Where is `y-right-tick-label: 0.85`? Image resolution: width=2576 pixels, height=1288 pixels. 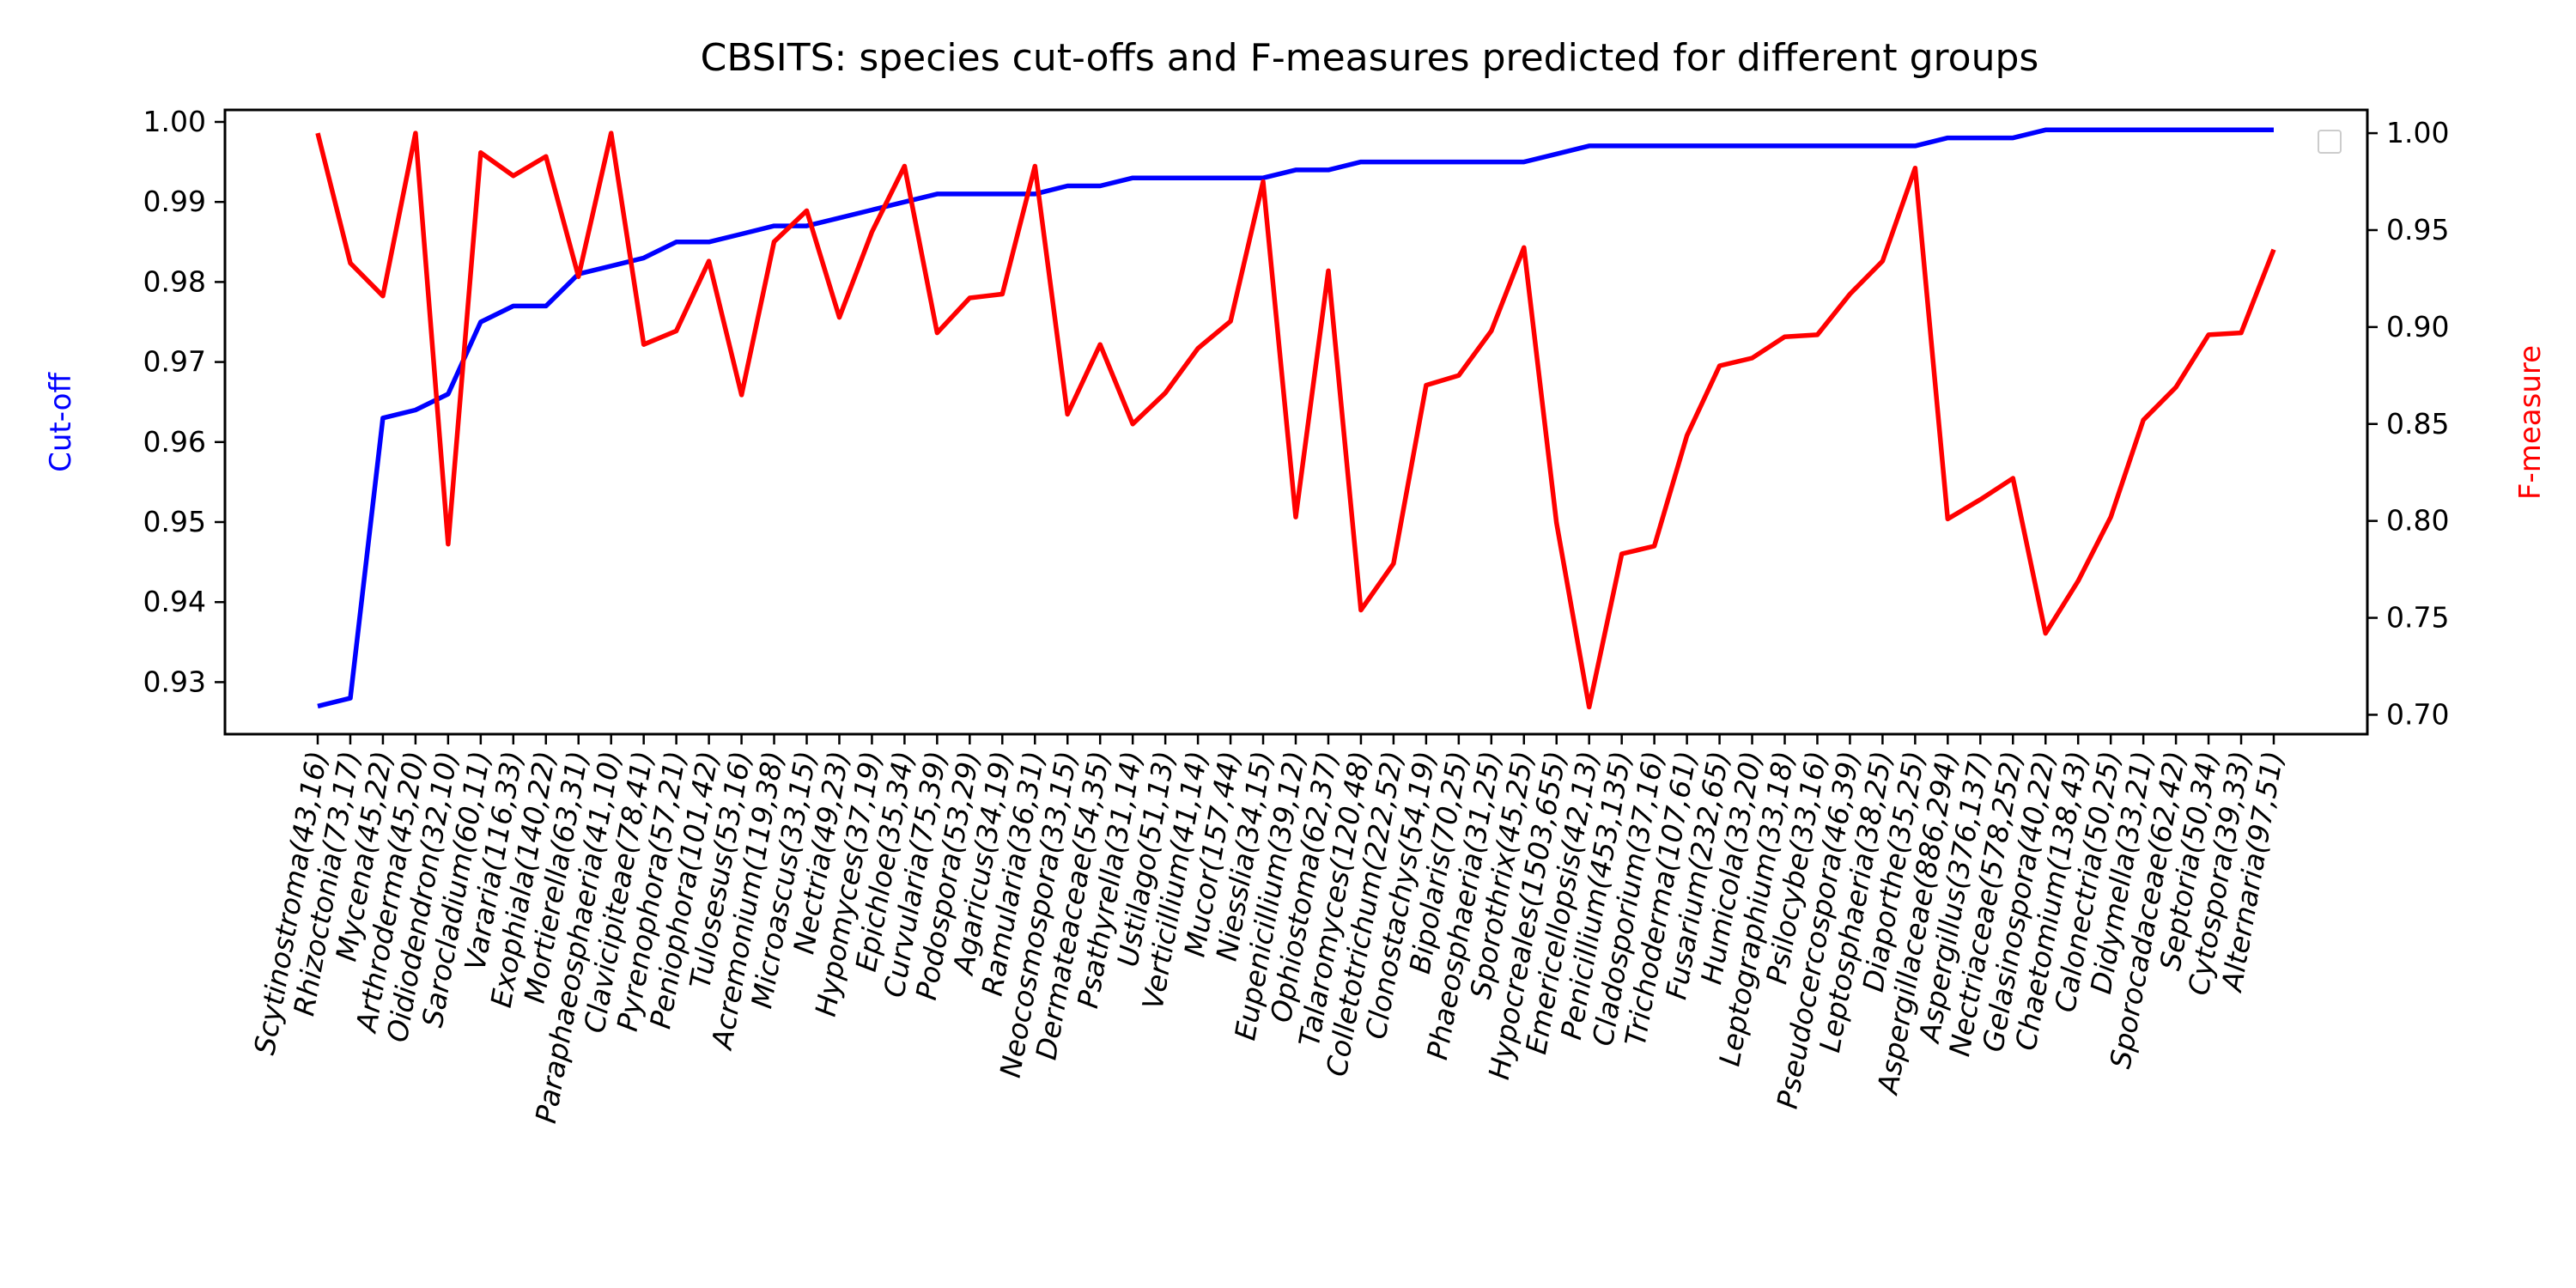 y-right-tick-label: 0.85 is located at coordinates (2418, 423).